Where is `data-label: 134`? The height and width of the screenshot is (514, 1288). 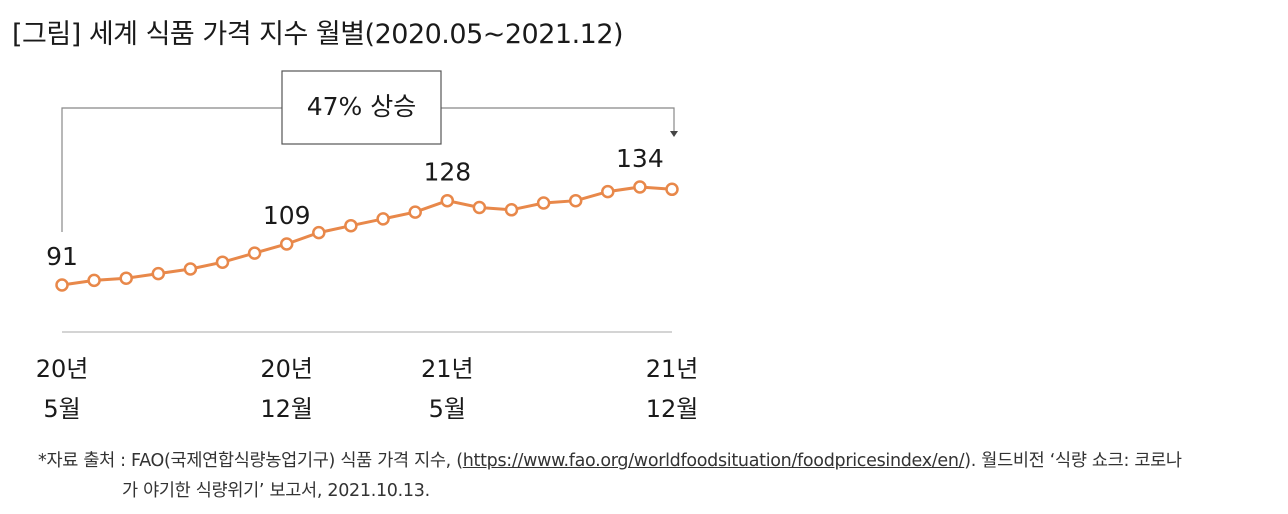
data-label: 134 is located at coordinates (640, 158).